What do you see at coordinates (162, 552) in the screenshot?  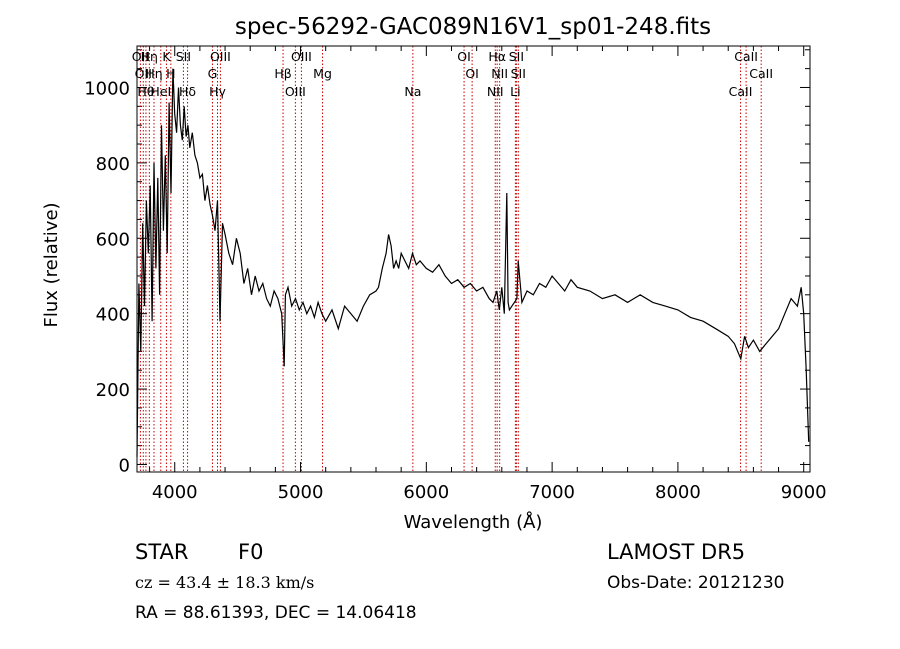 I see `object-class: STAR` at bounding box center [162, 552].